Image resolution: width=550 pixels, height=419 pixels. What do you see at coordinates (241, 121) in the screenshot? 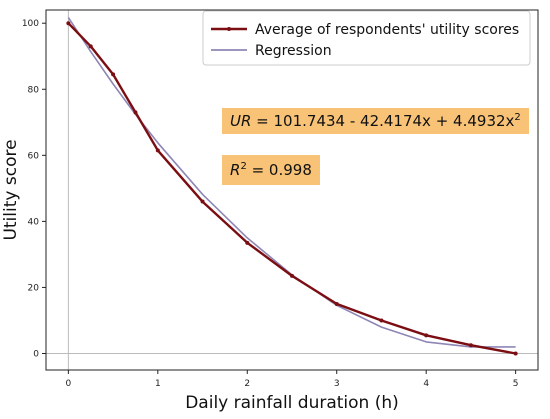
I see `equation-lhs: UR` at bounding box center [241, 121].